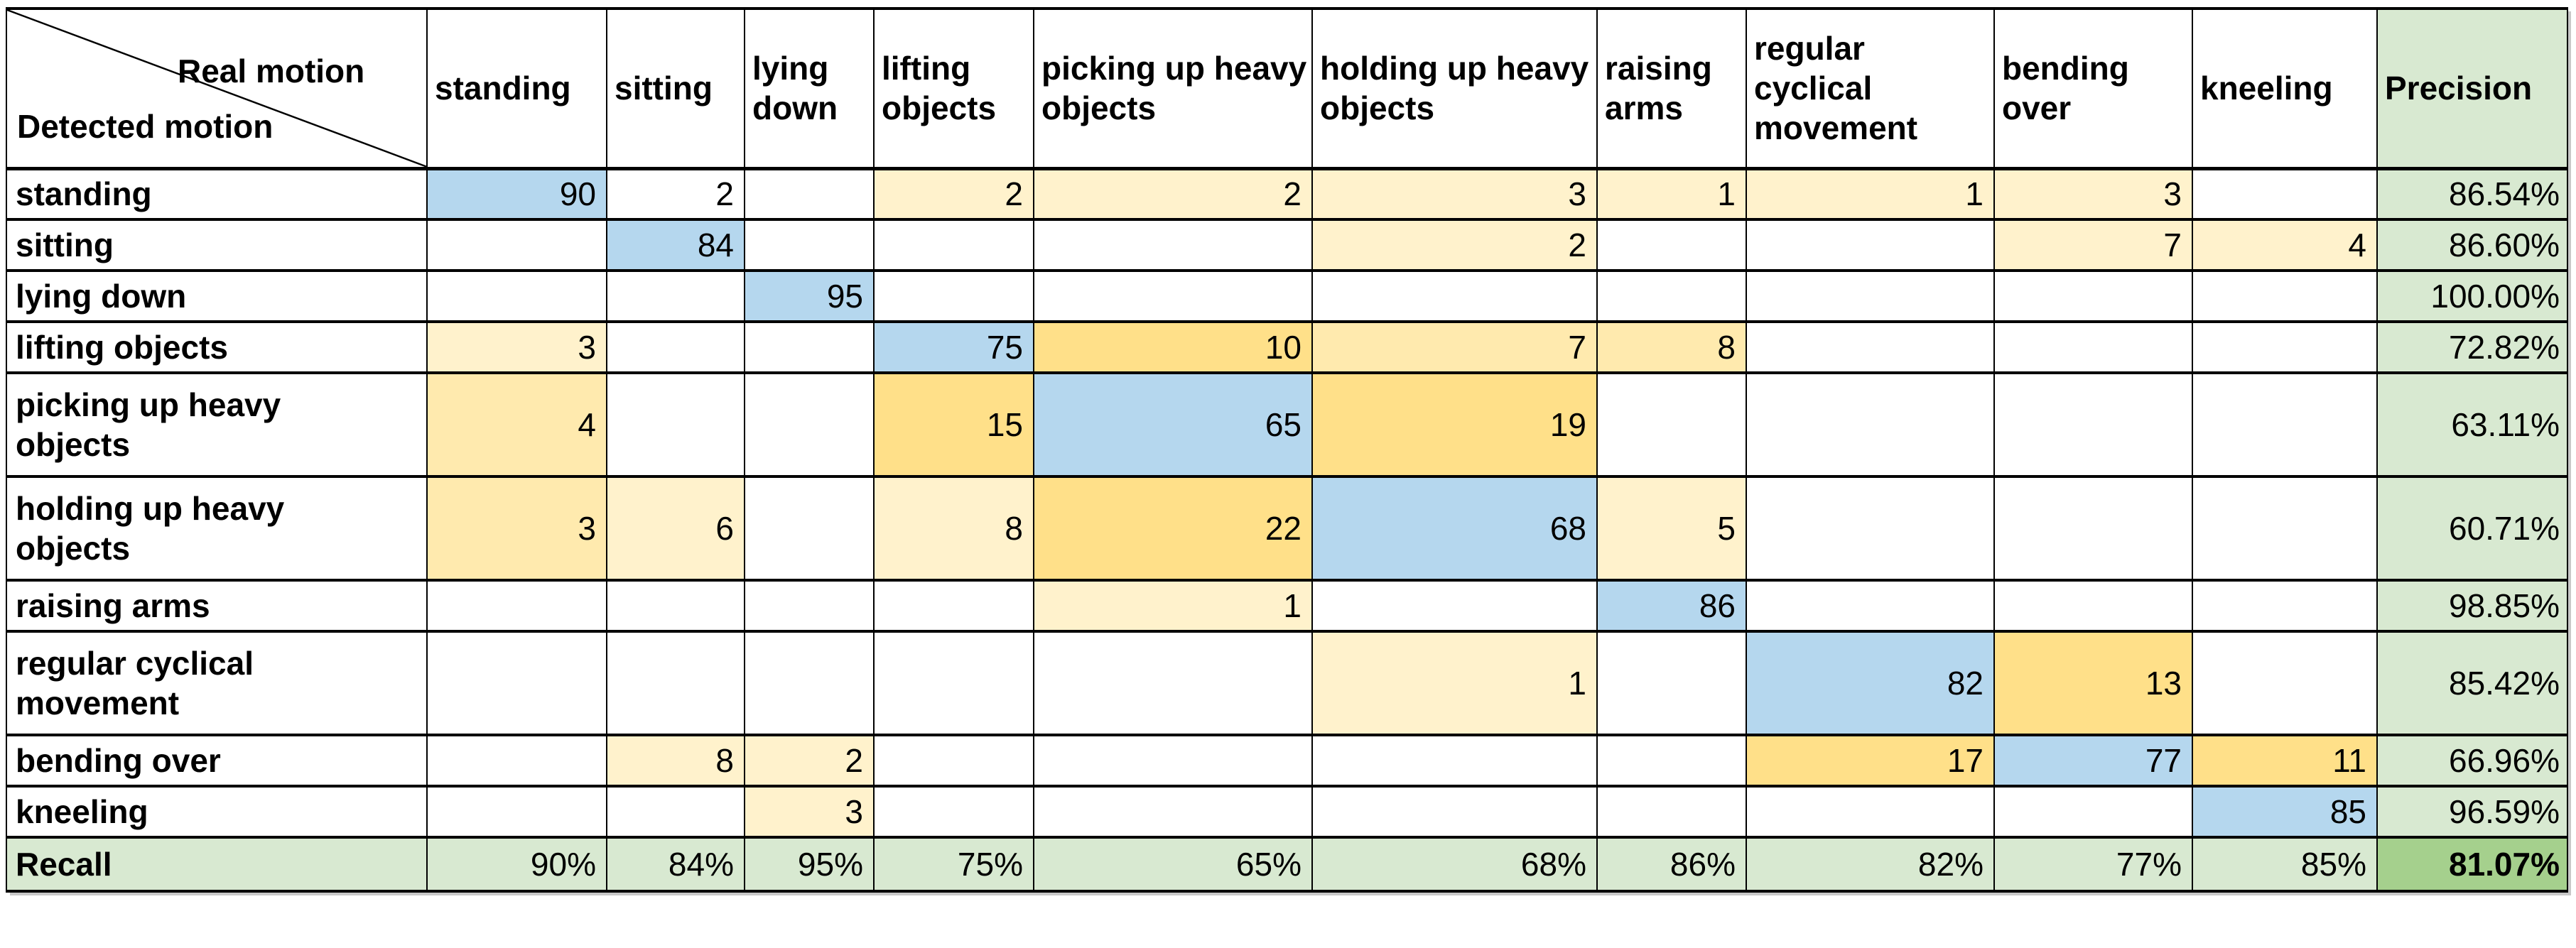 This screenshot has width=2576, height=948. I want to click on precision-cell: 66.96%, so click(2472, 761).